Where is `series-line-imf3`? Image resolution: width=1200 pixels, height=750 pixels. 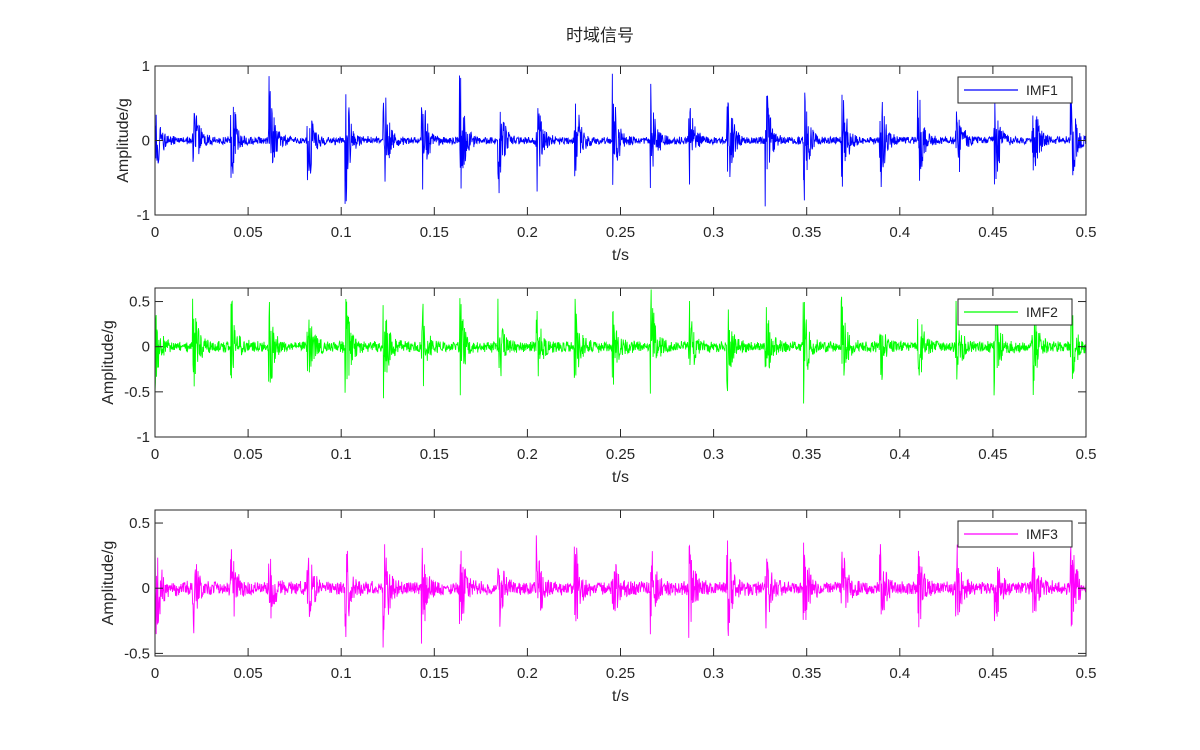 series-line-imf3 is located at coordinates (620, 591).